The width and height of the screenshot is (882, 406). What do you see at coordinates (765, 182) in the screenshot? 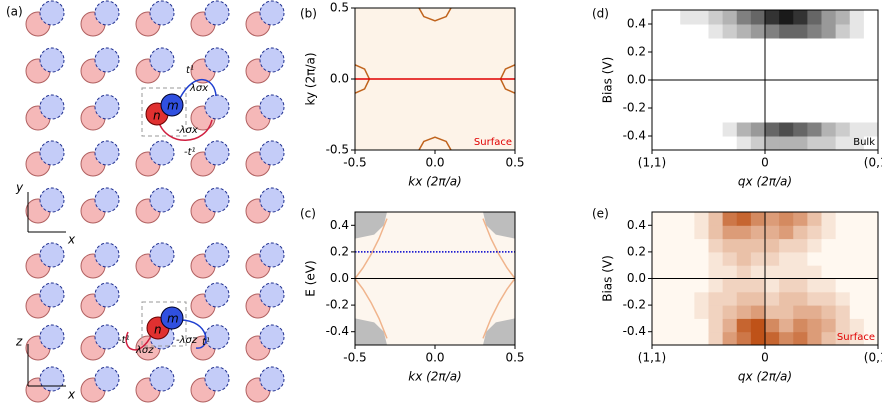
I see `x-axis-label: qx (2π/a)` at bounding box center [765, 182].